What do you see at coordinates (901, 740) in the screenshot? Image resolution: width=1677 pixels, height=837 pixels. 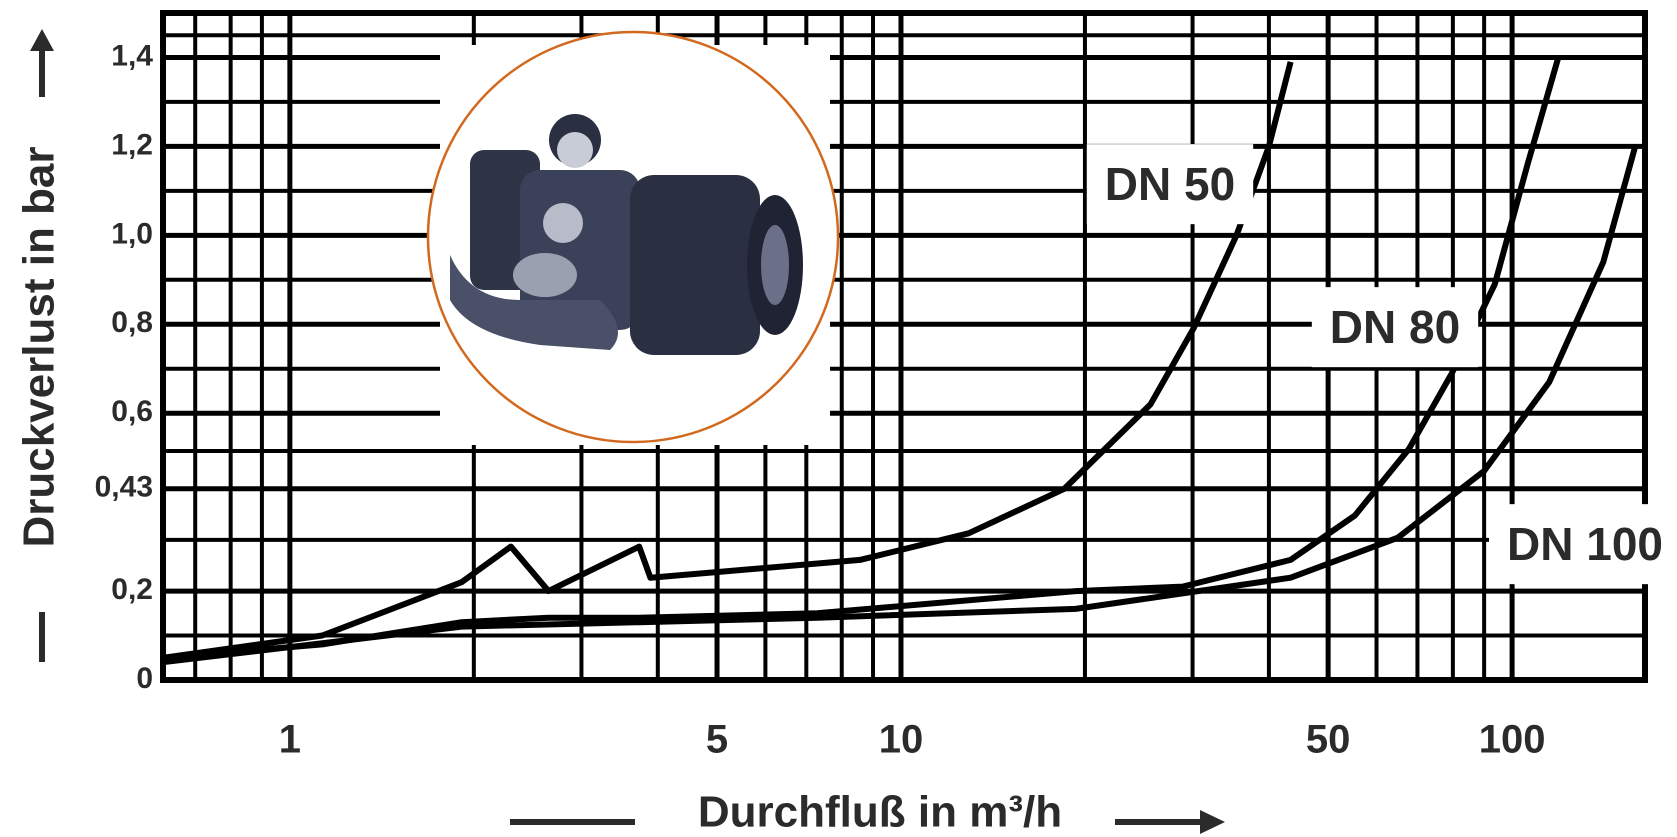 I see `x-tick-label: 10` at bounding box center [901, 740].